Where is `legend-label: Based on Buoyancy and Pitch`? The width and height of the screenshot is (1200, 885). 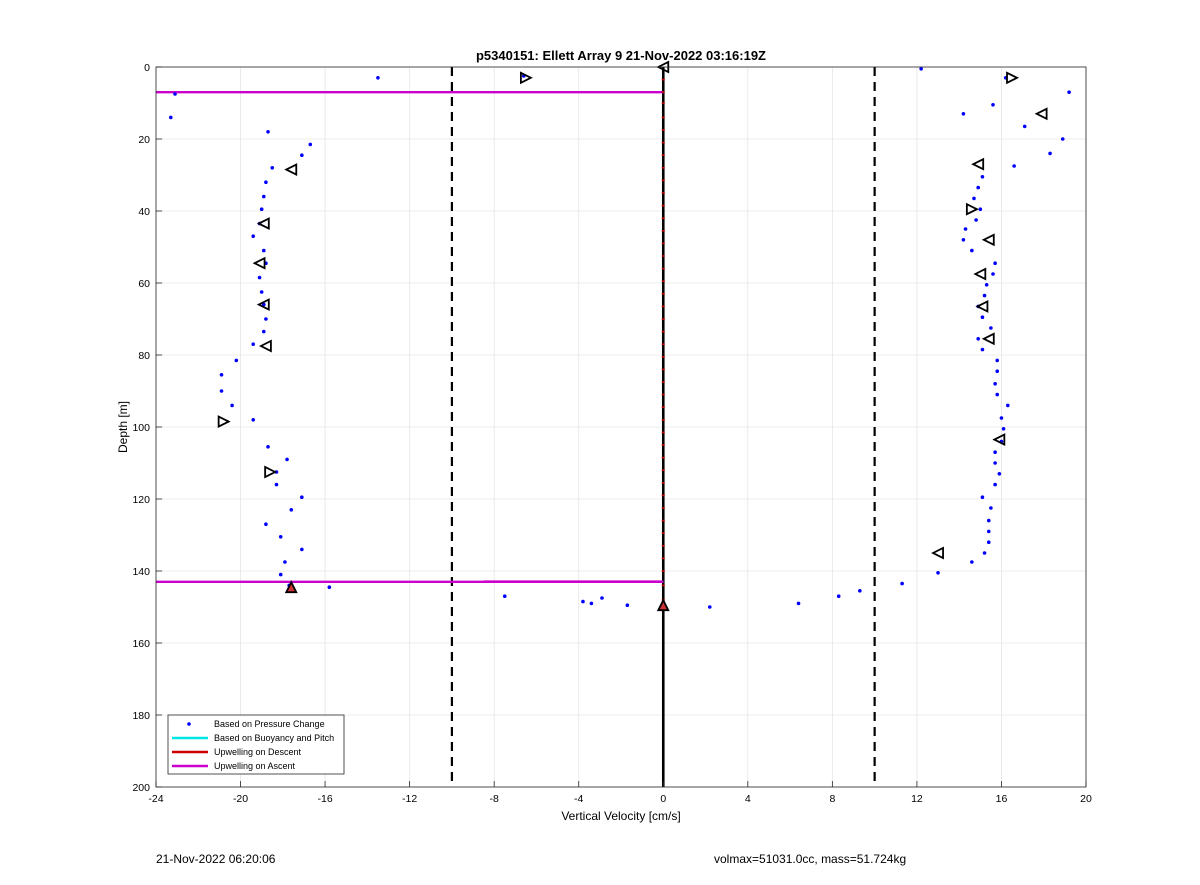 legend-label: Based on Buoyancy and Pitch is located at coordinates (274, 738).